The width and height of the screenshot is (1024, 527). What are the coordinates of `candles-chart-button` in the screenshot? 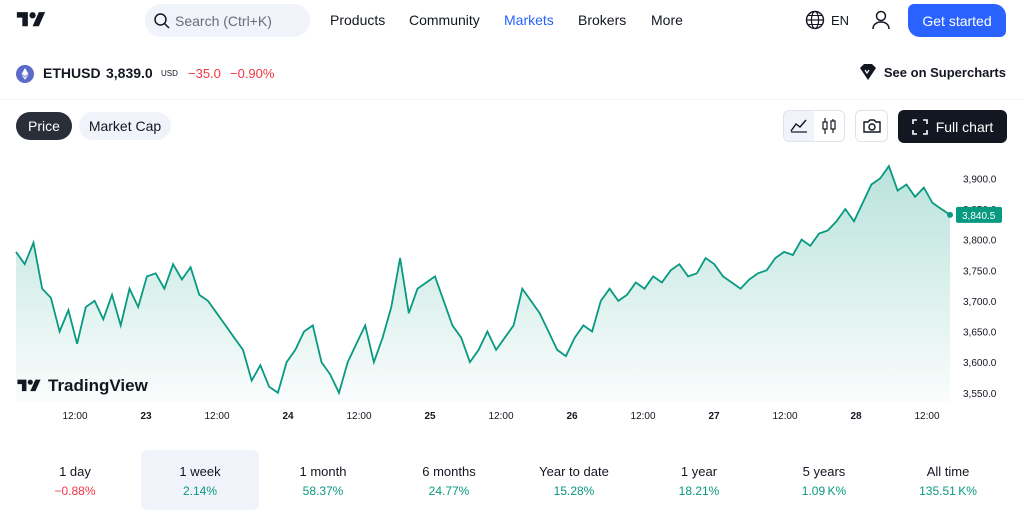 It's located at (829, 126).